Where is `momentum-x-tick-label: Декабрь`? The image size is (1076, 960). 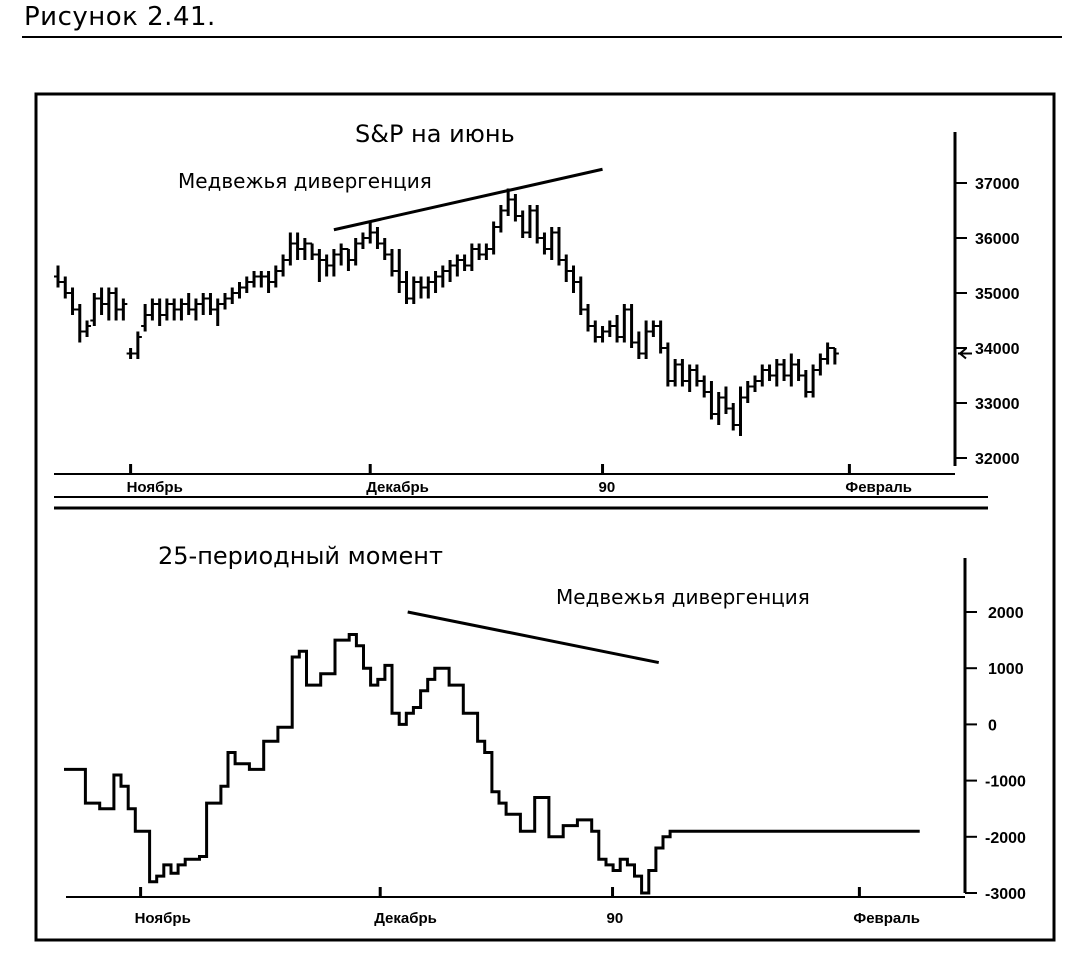 momentum-x-tick-label: Декабрь is located at coordinates (405, 918).